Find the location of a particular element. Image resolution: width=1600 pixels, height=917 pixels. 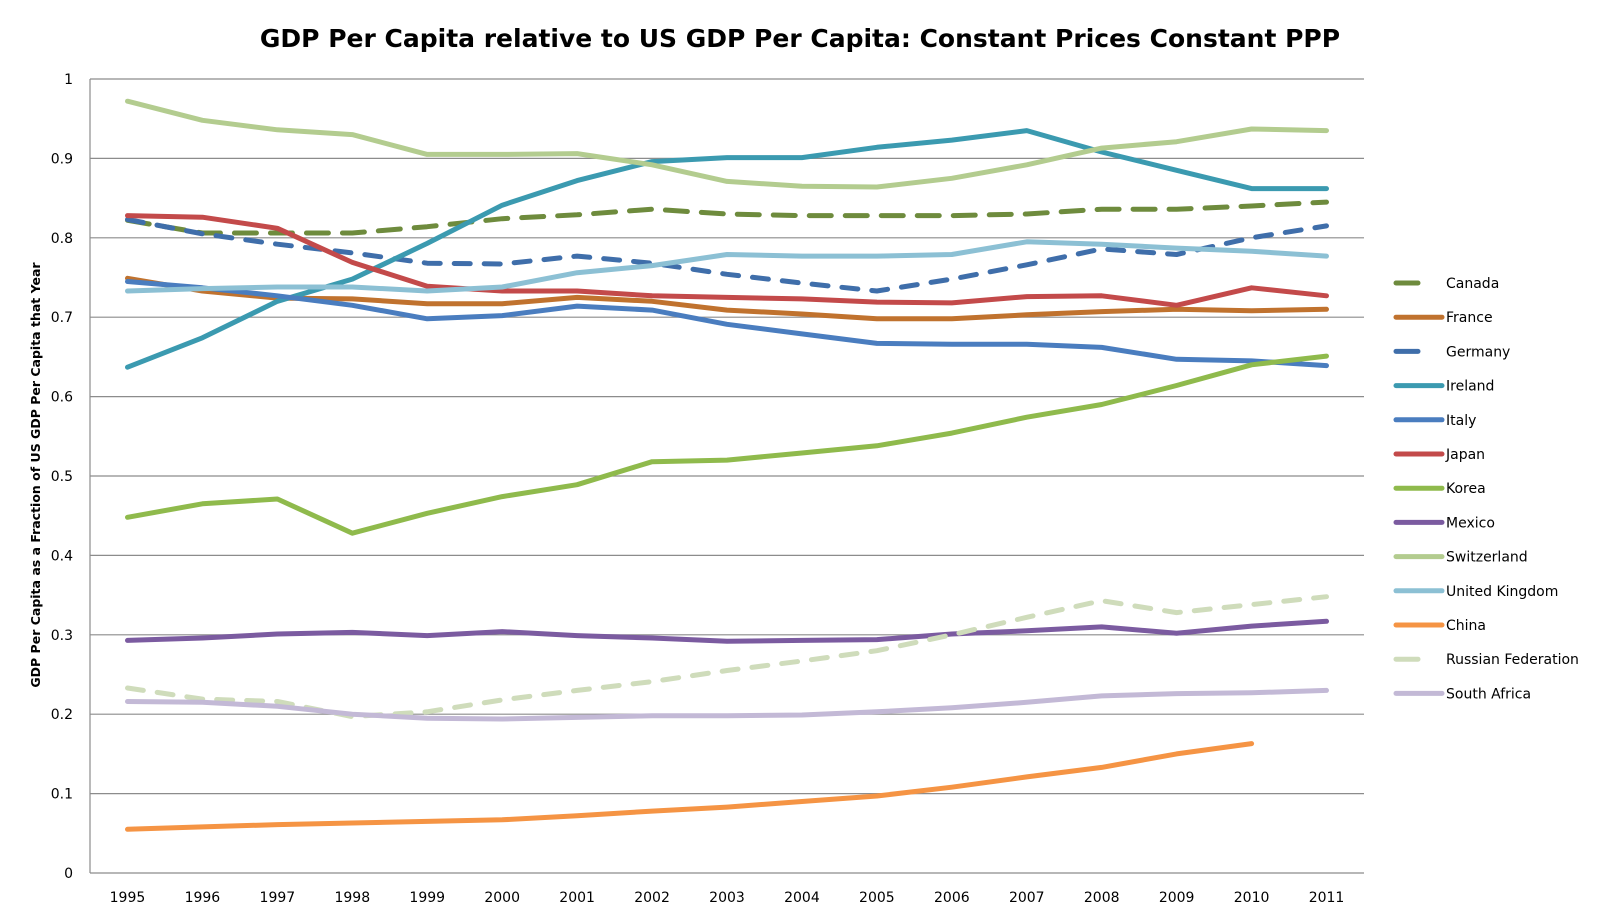

y-tick-label: 1 is located at coordinates (68, 80).